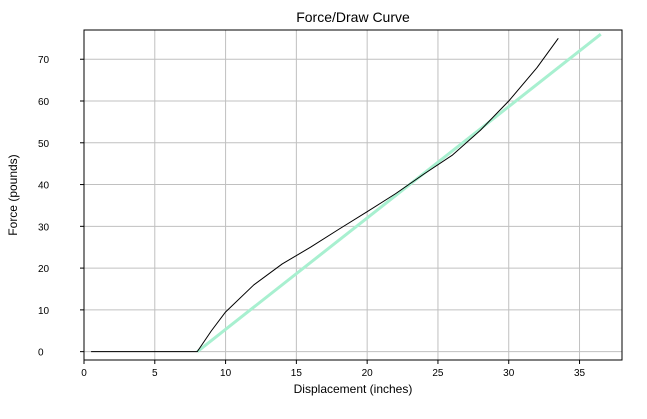 Image resolution: width=647 pixels, height=419 pixels. What do you see at coordinates (155, 373) in the screenshot?
I see `x-tick-label: 5` at bounding box center [155, 373].